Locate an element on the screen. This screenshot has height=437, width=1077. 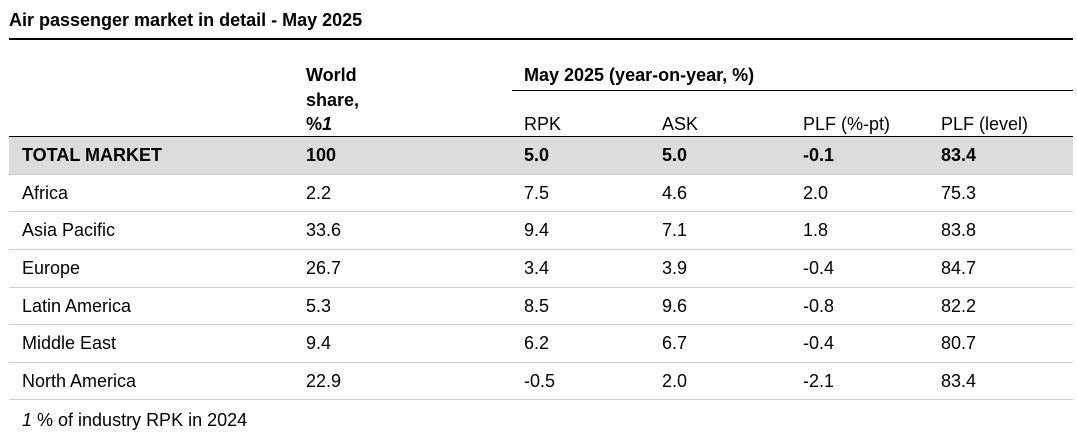
row-north-america-ask: 2.0 is located at coordinates (675, 381).